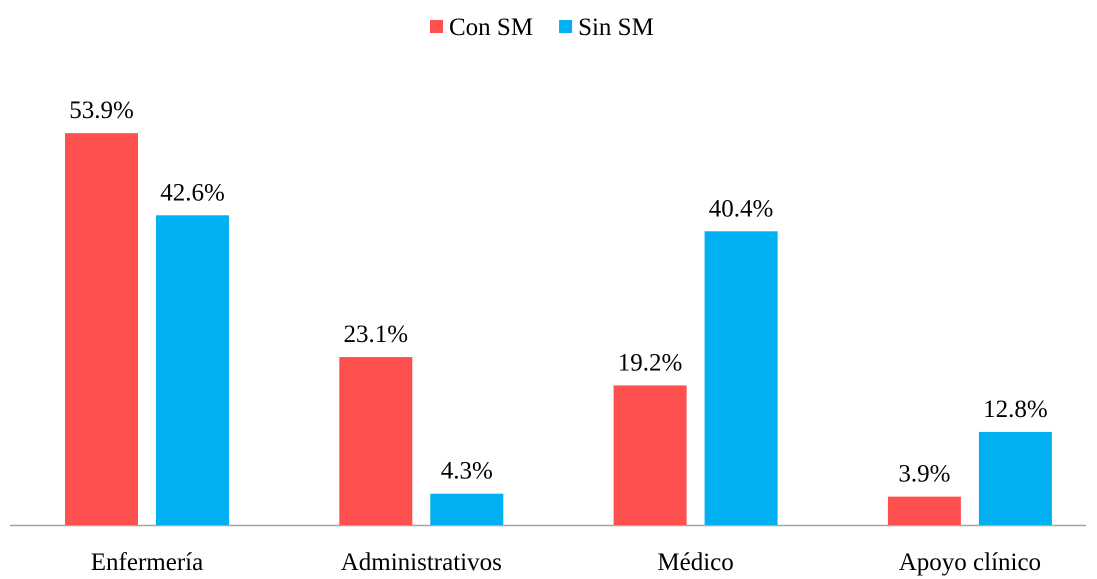  I want to click on value-label: 12.8%, so click(1015, 409).